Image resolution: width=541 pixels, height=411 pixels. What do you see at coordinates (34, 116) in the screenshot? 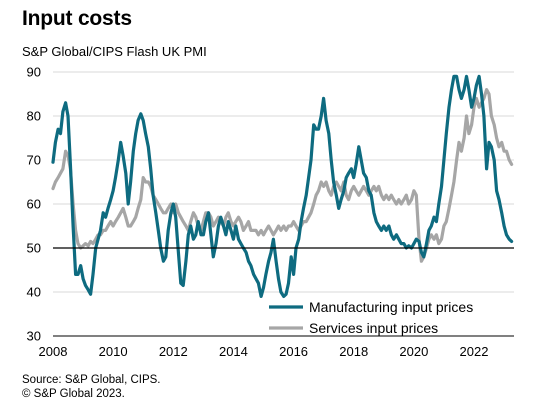
I see `y-tick-label: 80` at bounding box center [34, 116].